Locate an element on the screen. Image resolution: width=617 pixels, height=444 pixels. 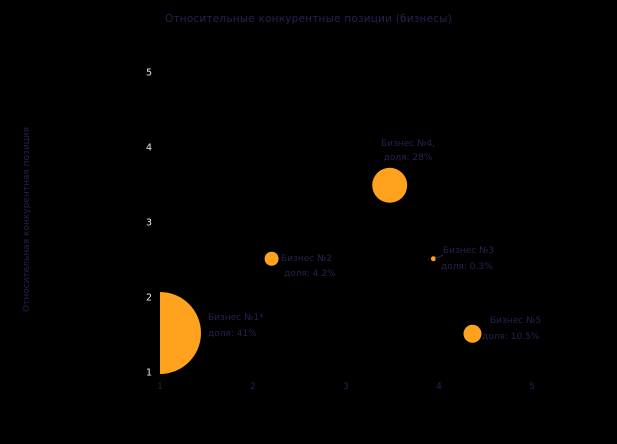
y-tick-label: 1 is located at coordinates (149, 373).